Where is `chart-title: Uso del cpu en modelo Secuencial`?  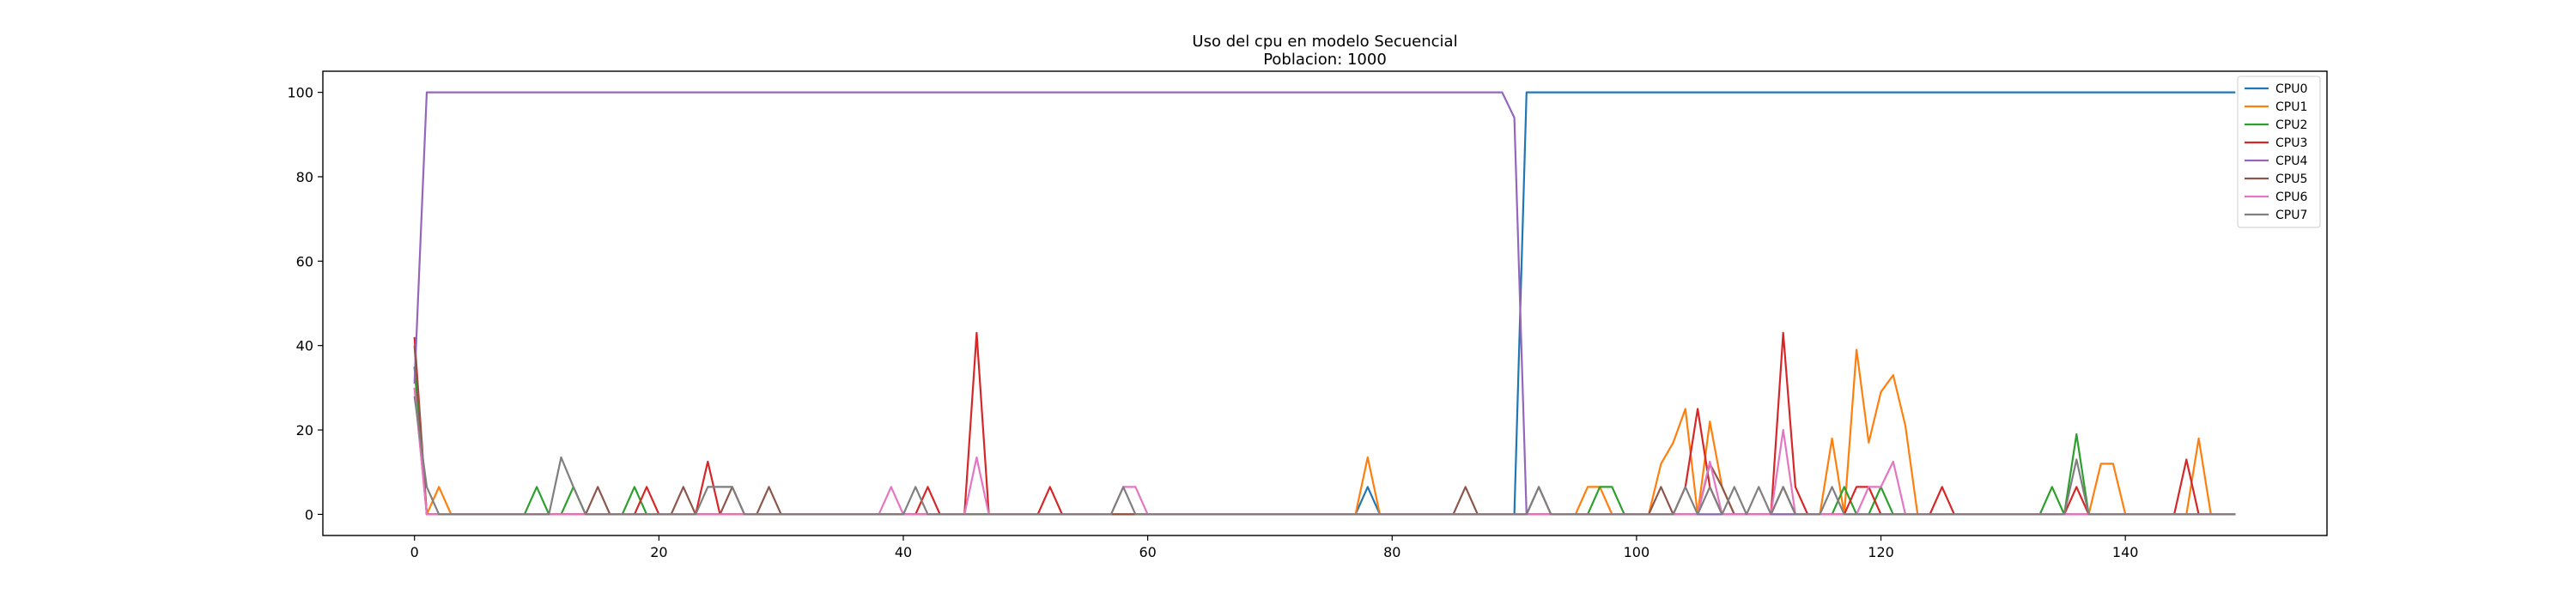 chart-title: Uso del cpu en modelo Secuencial is located at coordinates (1324, 42).